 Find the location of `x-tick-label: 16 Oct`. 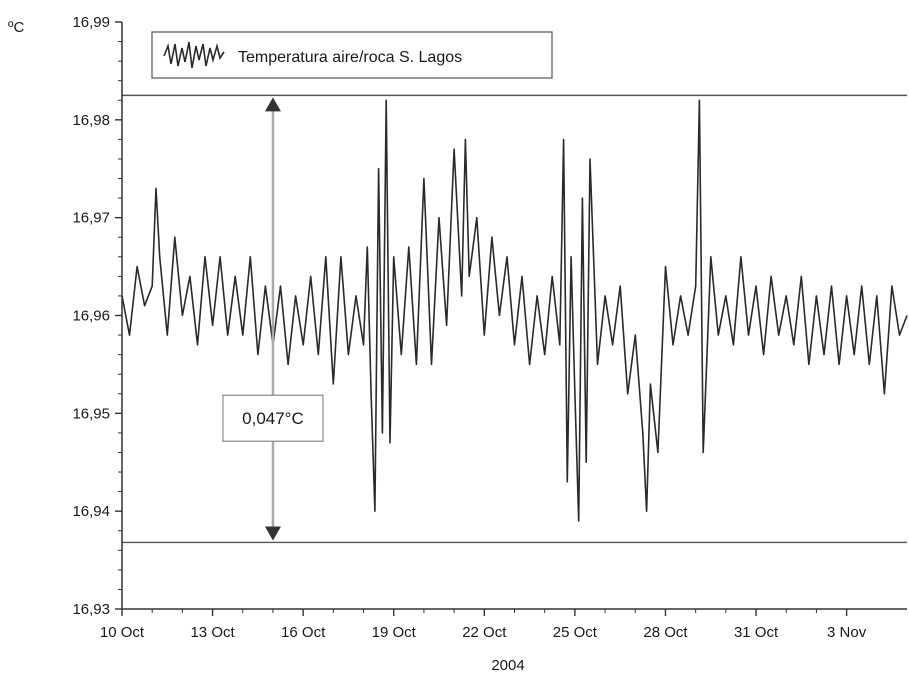

x-tick-label: 16 Oct is located at coordinates (303, 632).